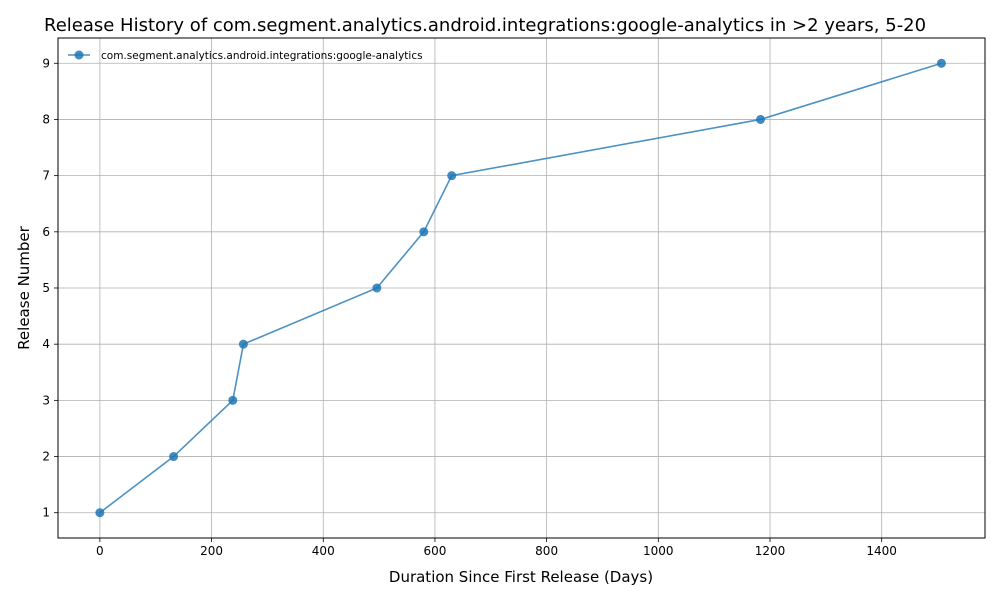  I want to click on x-tick-label: 1000, so click(658, 551).